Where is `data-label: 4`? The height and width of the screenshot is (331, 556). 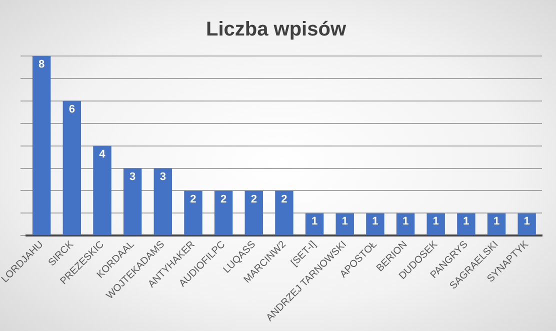
data-label: 4 is located at coordinates (102, 154).